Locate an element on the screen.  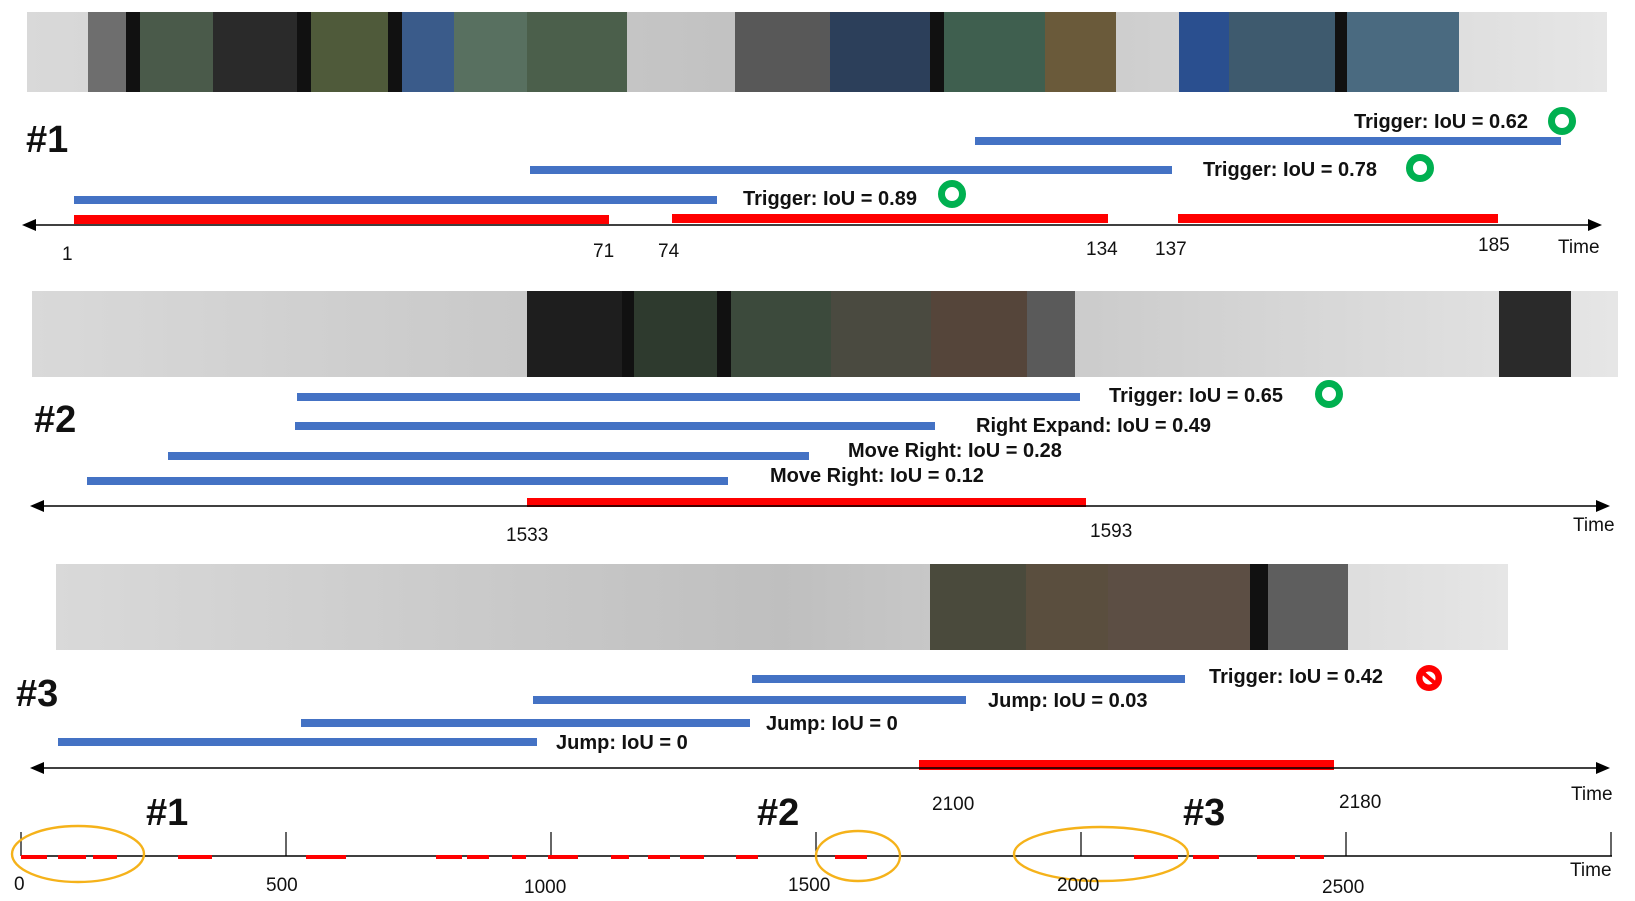
panel-3-prediction-label: Trigger: IoU = 0.42 is located at coordinates (1296, 677).